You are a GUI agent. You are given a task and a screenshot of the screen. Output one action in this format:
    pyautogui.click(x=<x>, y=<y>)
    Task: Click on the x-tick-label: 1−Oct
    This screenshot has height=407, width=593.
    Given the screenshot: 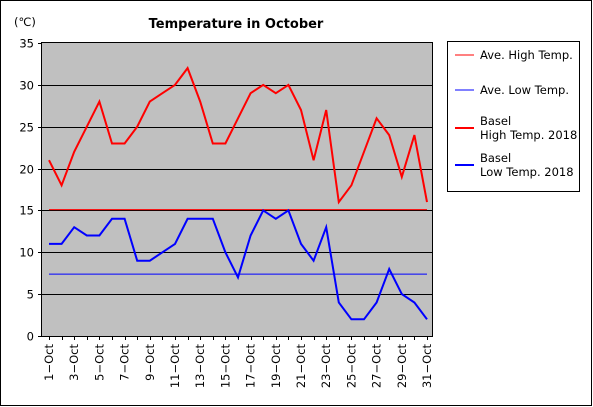 What is the action you would take?
    pyautogui.click(x=49, y=362)
    